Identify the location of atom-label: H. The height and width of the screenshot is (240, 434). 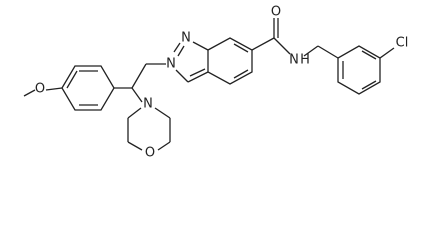
(305, 60).